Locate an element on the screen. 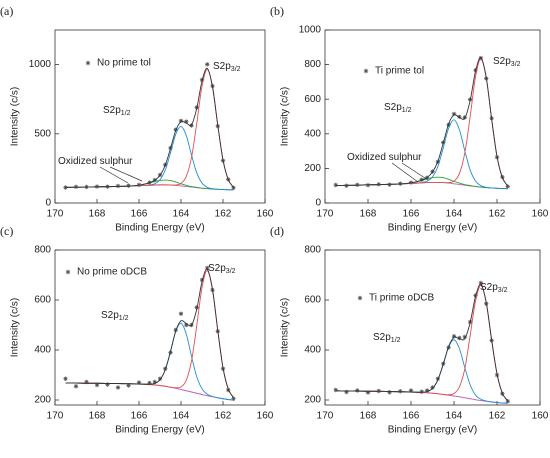 The image size is (550, 458). y-tick-label: 0 is located at coordinates (48, 203).